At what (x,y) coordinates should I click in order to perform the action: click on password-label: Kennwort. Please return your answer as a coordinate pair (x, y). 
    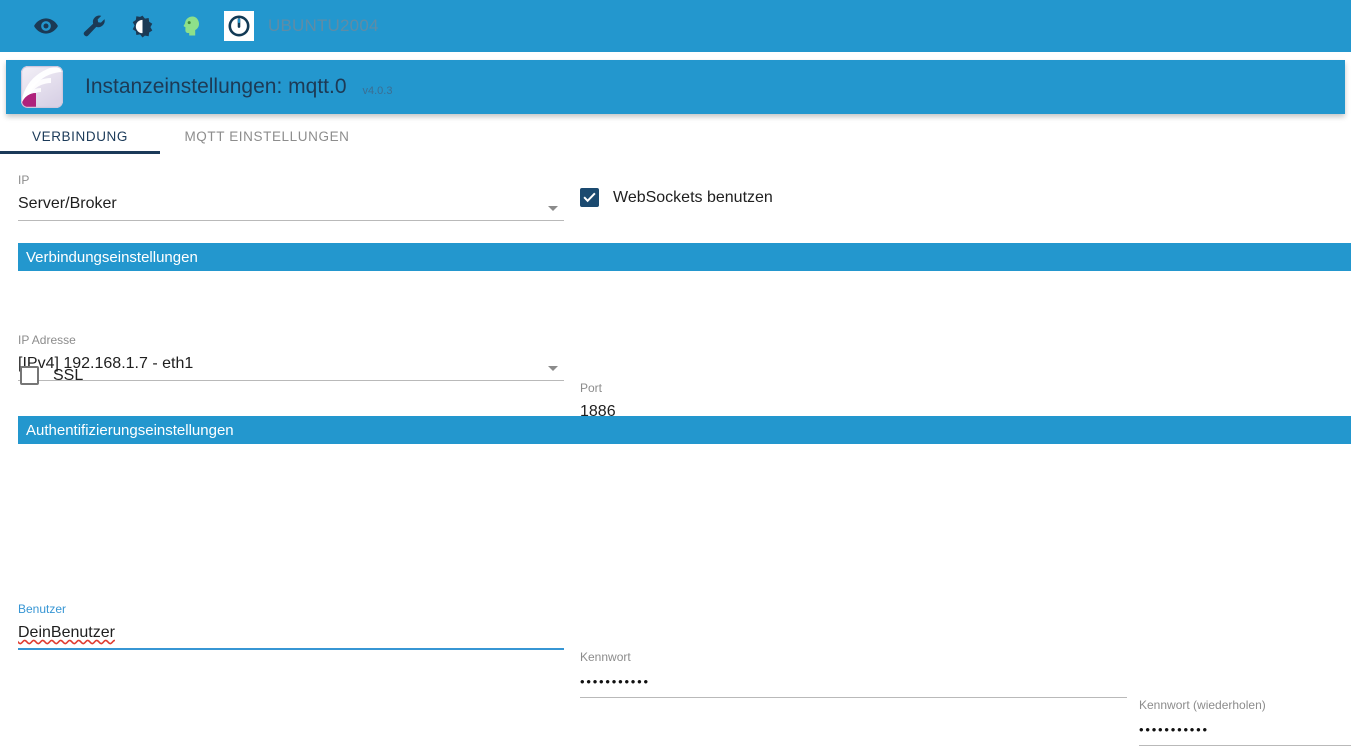
    Looking at the image, I should click on (605, 657).